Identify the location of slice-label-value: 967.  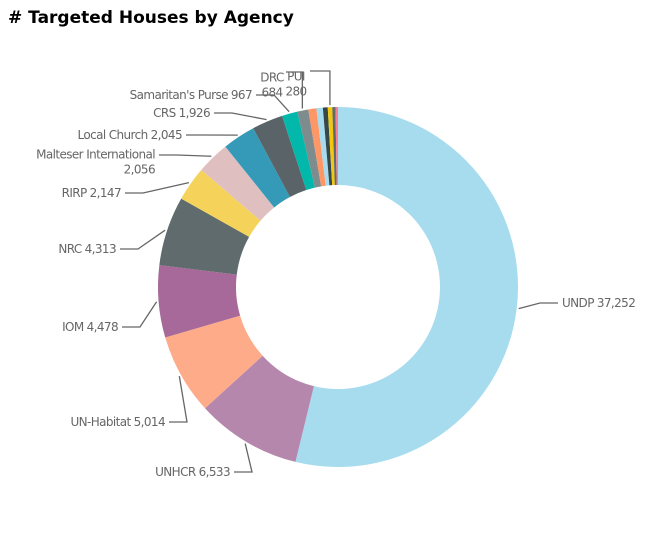
(241, 95).